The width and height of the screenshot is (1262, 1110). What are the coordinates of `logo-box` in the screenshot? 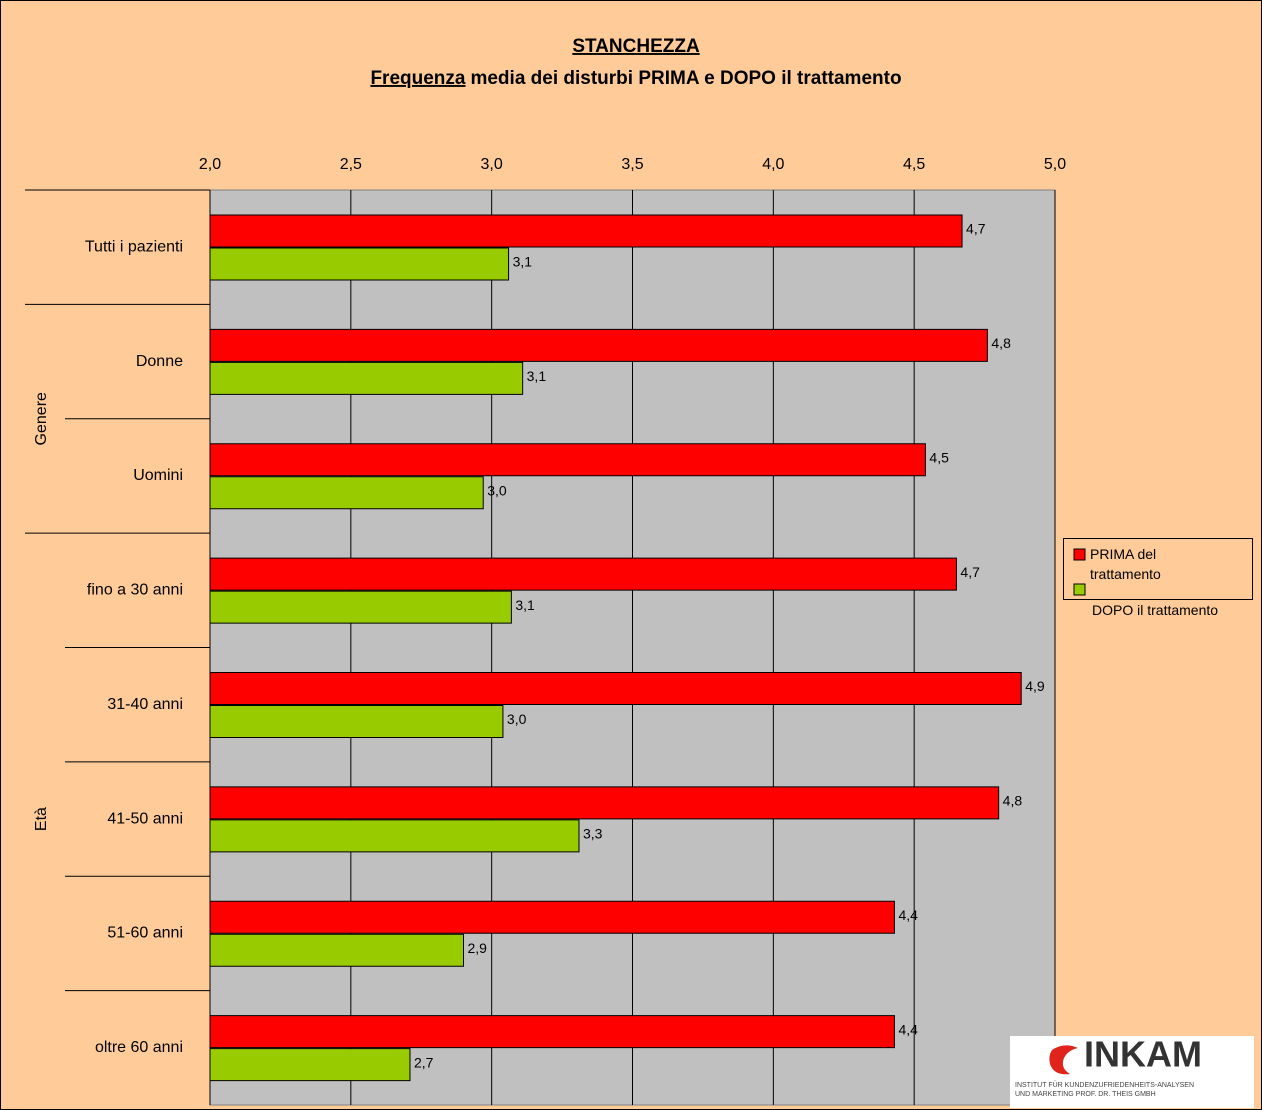 It's located at (1132, 1072).